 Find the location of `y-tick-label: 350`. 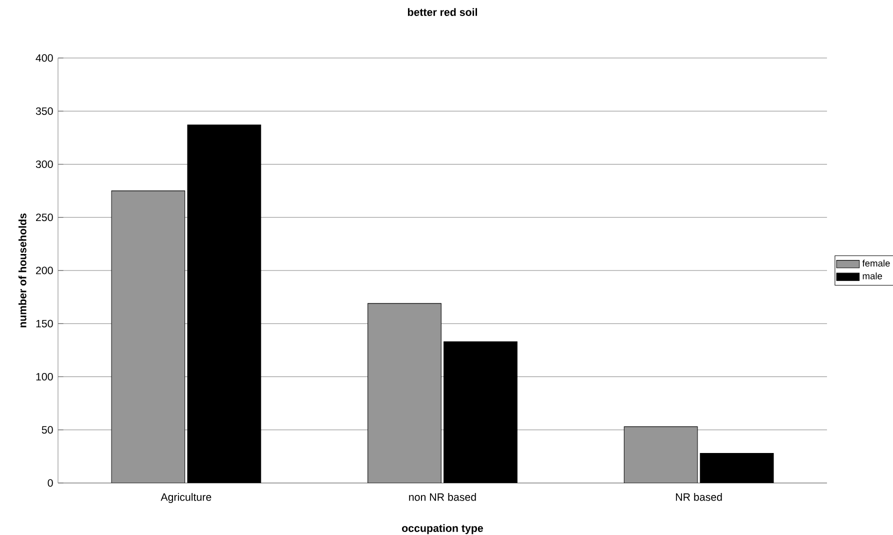

y-tick-label: 350 is located at coordinates (44, 111).